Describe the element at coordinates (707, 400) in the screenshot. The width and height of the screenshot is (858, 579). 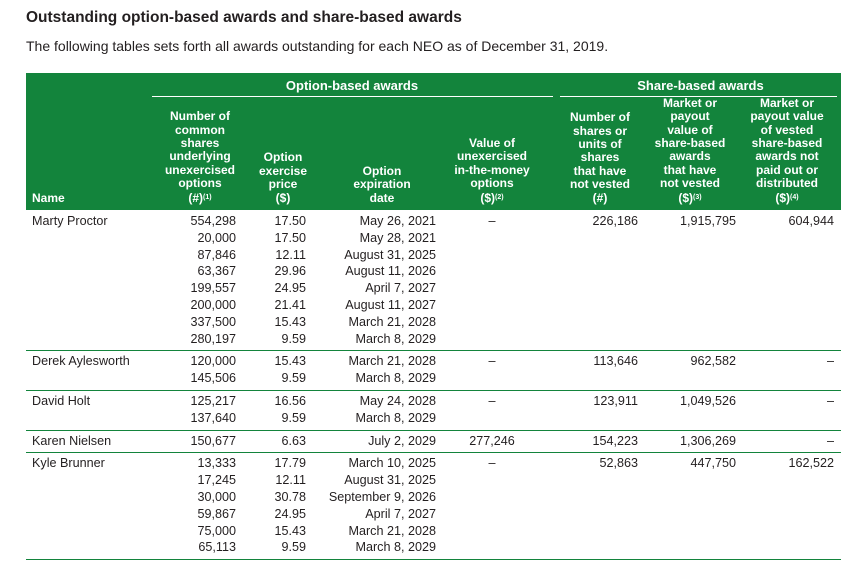
I see `market-value-cell: 1,049,526` at that location.